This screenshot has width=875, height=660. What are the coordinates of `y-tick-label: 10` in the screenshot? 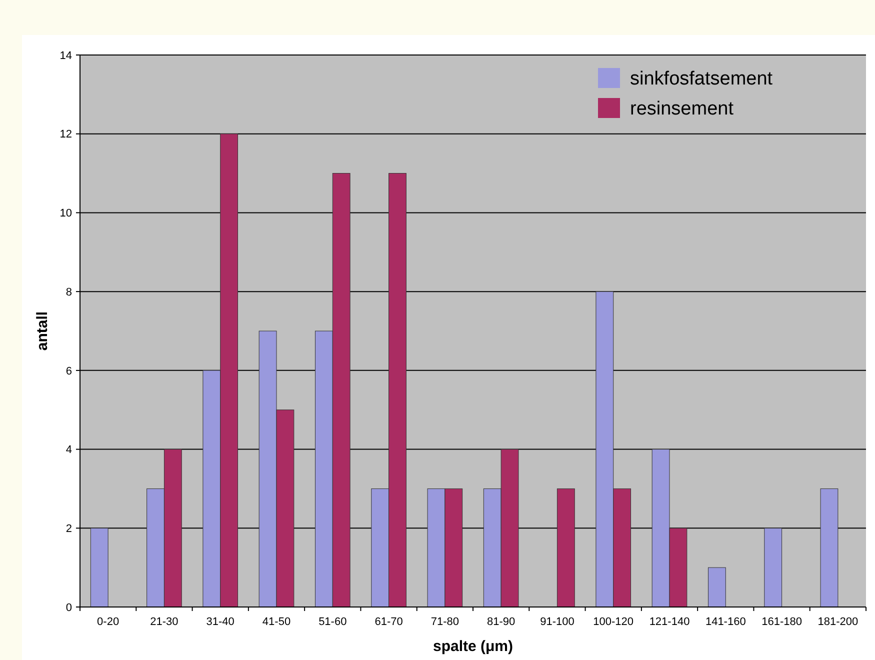 It's located at (66, 214).